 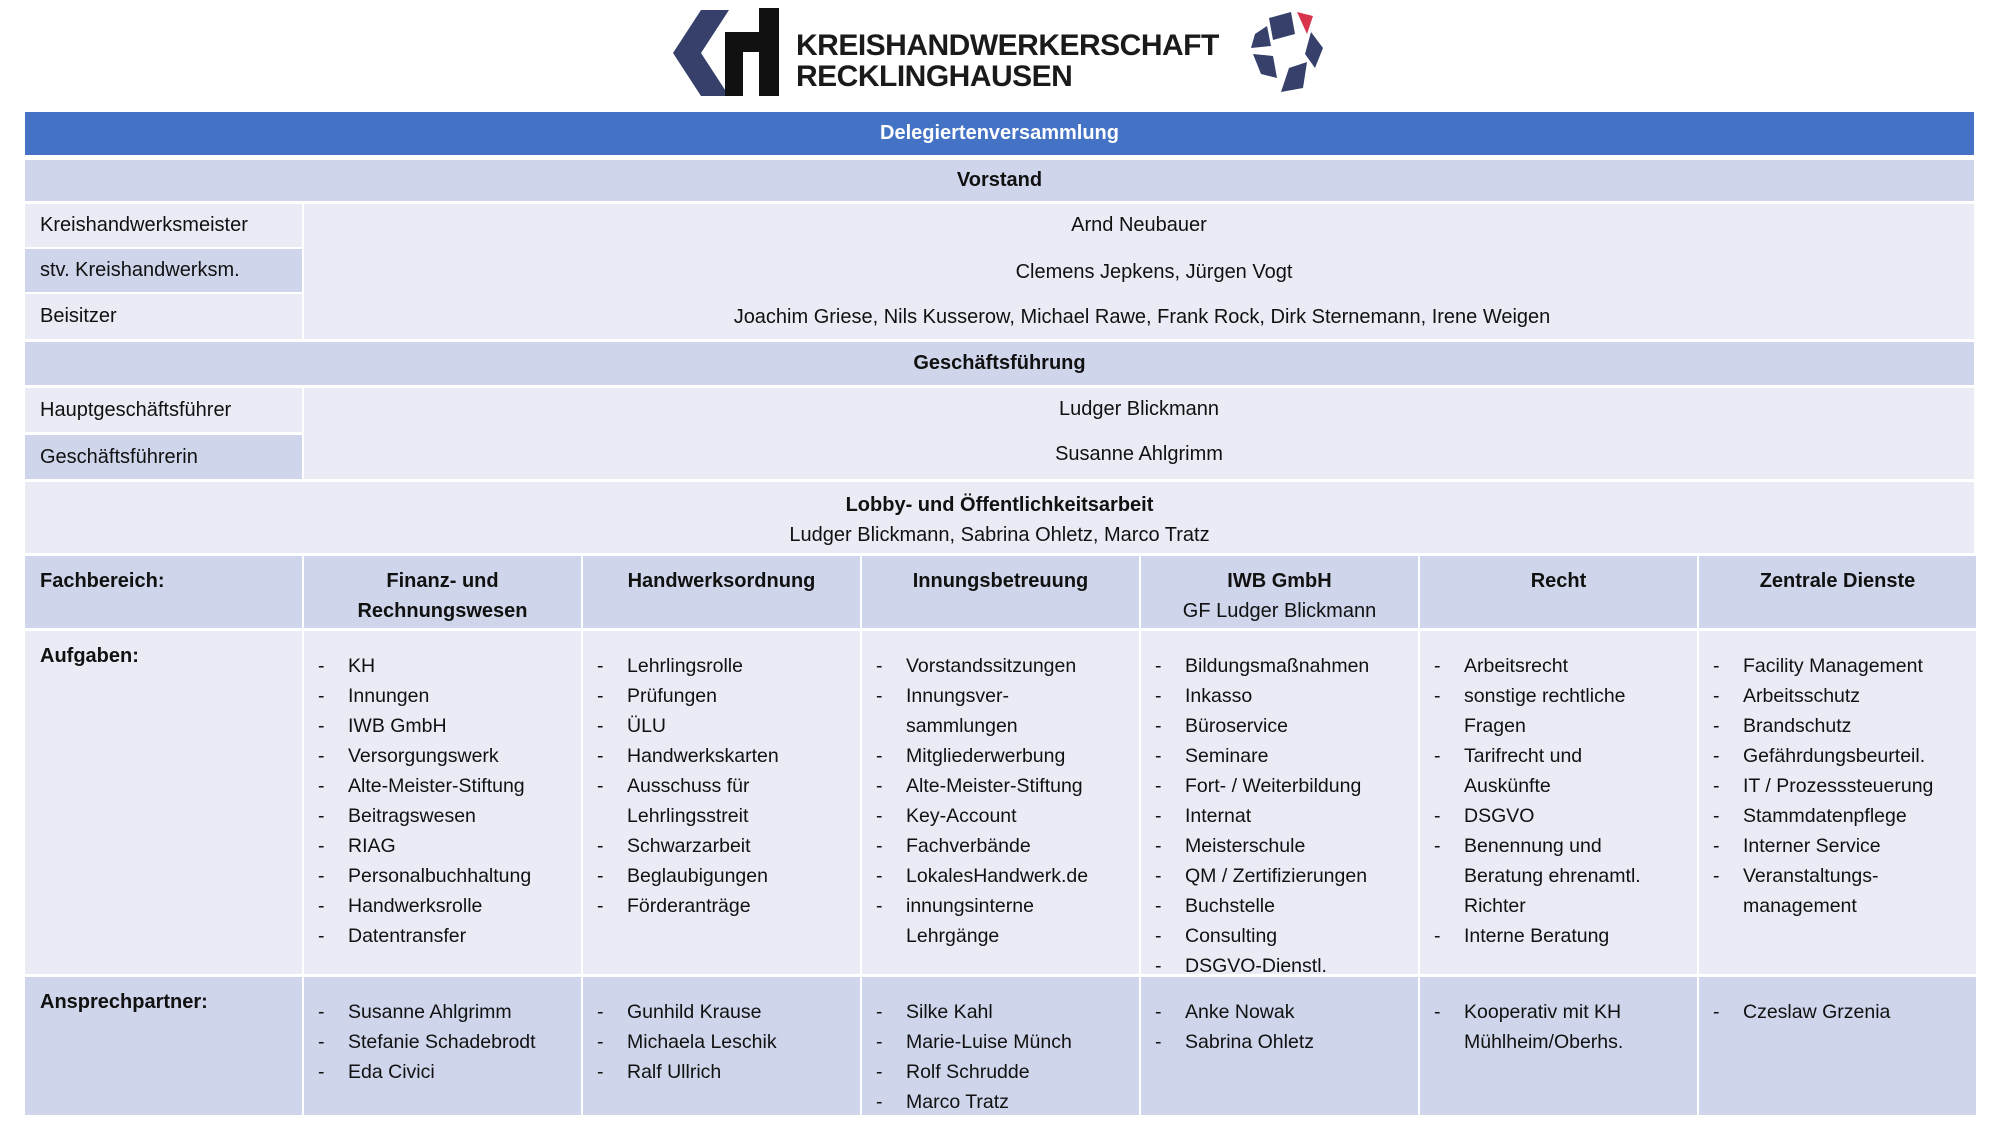 I want to click on aufgabe-item: Inkasso, so click(x=1286, y=696).